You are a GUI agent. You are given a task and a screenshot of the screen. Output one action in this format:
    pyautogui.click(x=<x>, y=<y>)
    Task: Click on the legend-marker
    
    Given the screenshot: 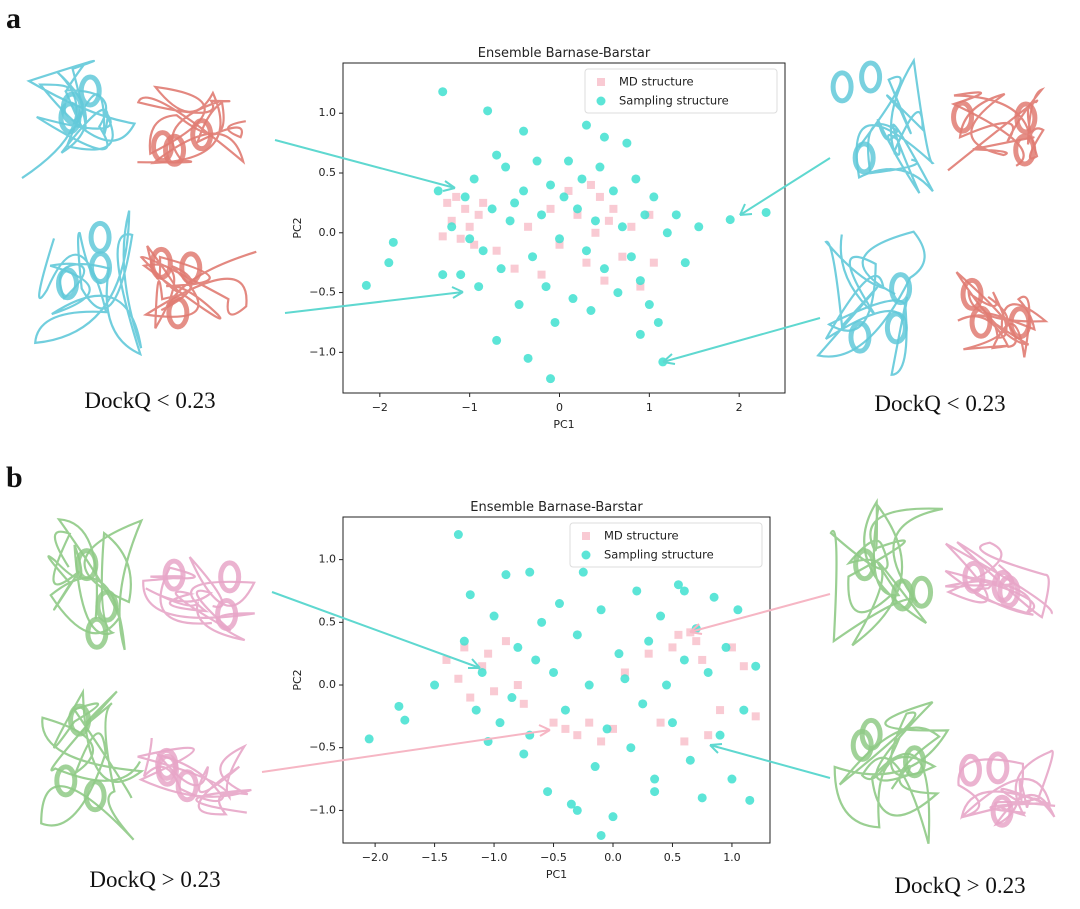 What is the action you would take?
    pyautogui.click(x=601, y=82)
    